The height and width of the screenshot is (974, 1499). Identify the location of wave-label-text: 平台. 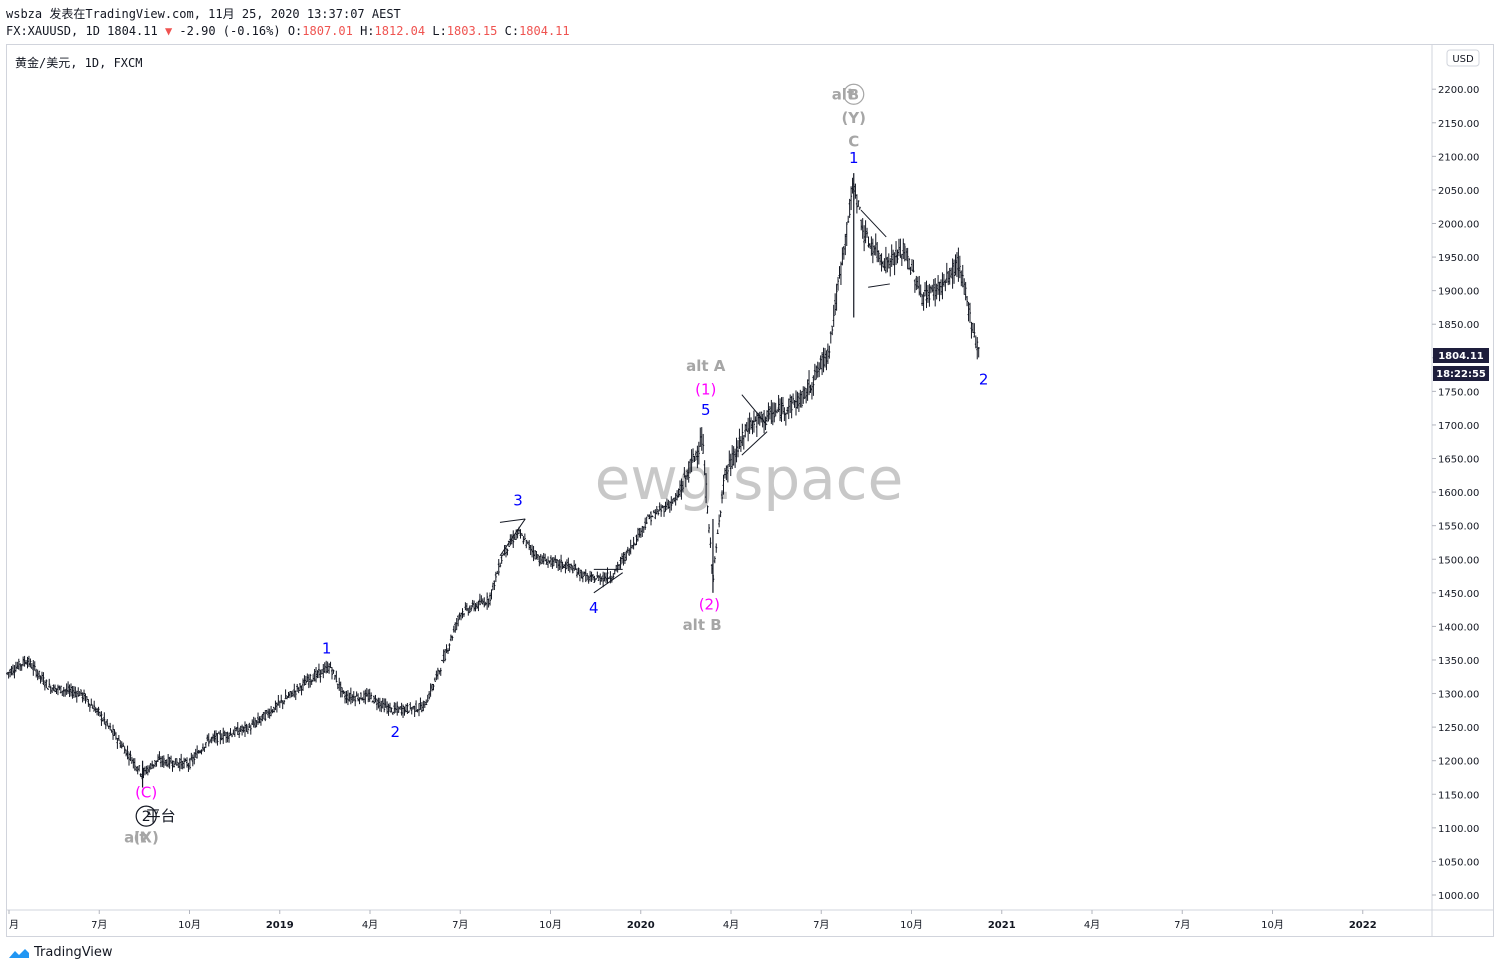
(161, 816).